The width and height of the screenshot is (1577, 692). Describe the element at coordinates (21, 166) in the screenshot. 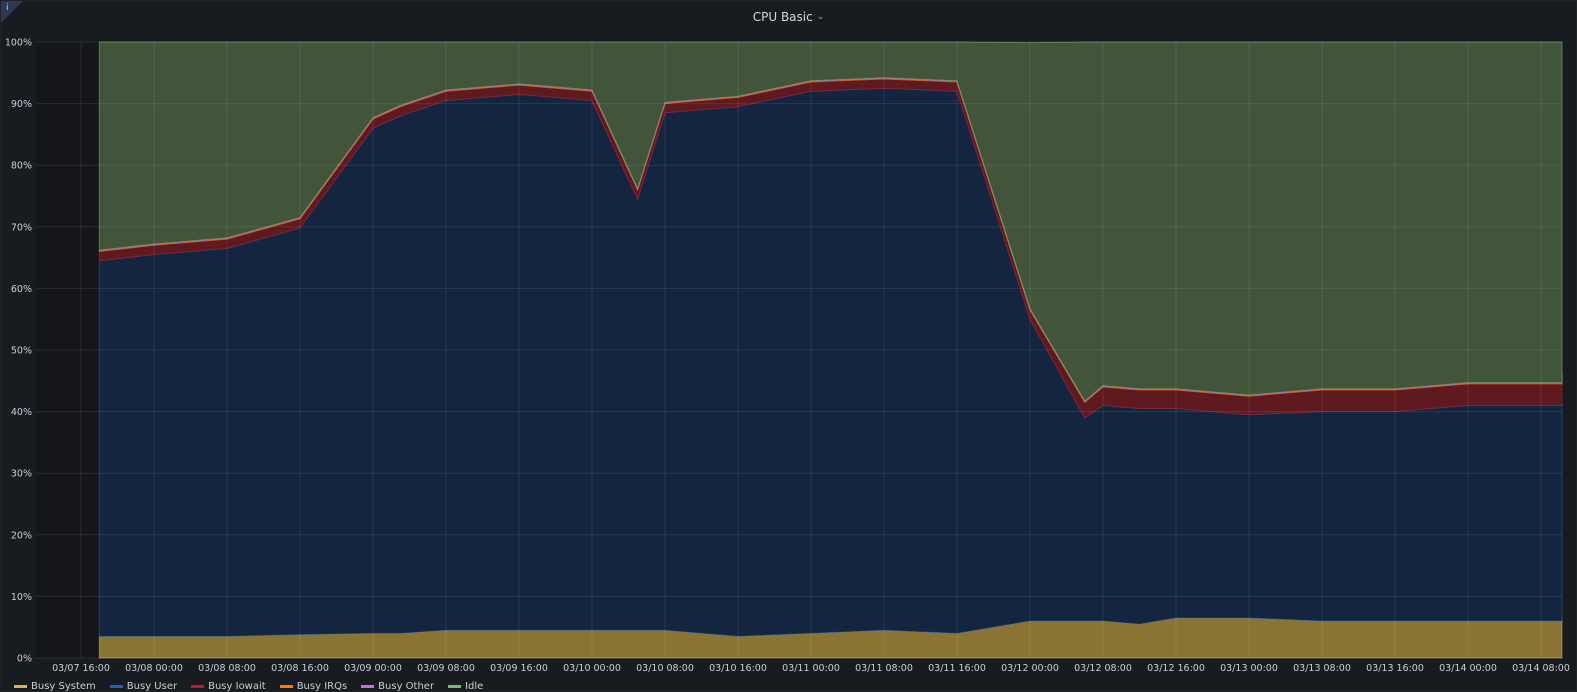

I see `y-tick-label: 80%` at that location.